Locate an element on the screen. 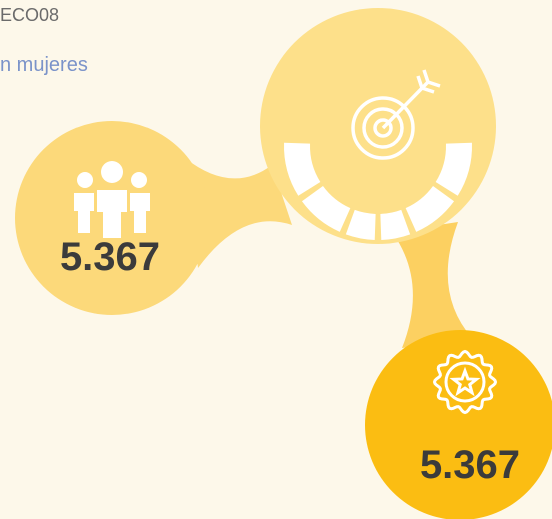 This screenshot has height=519, width=552. gauge is located at coordinates (378, 191).